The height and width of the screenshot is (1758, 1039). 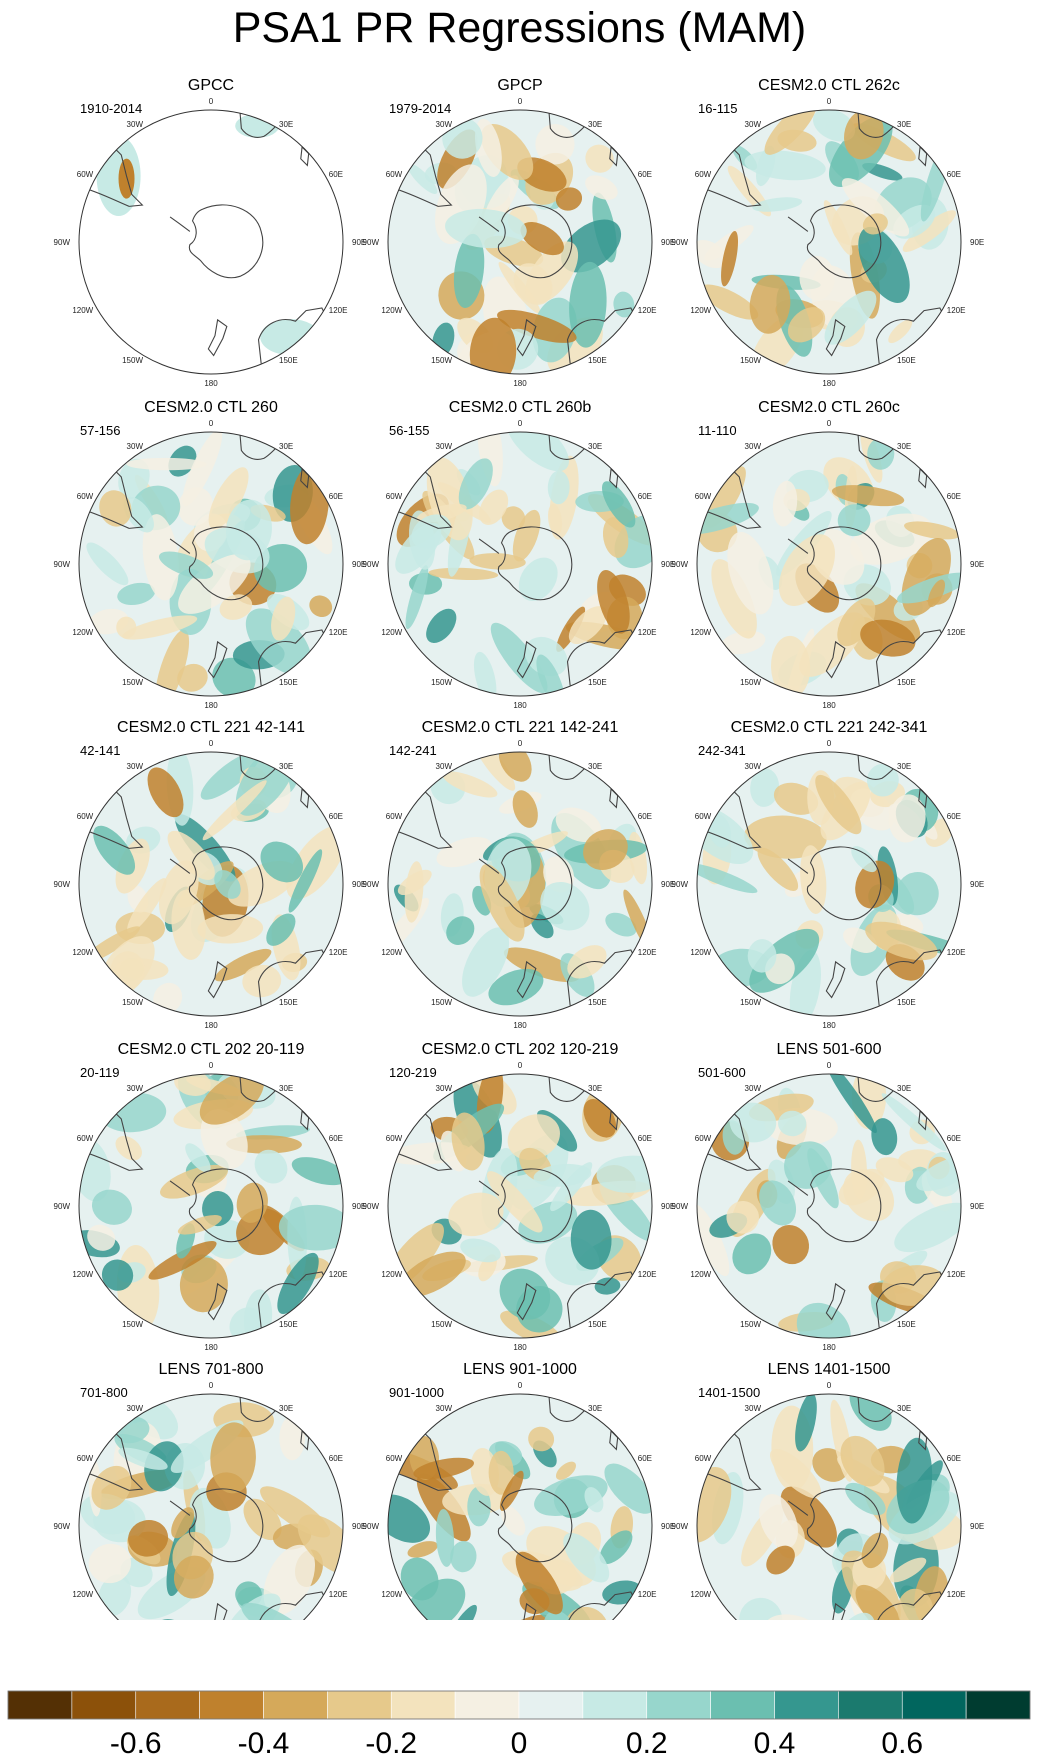 I want to click on longitude-label: 90W, so click(x=371, y=564).